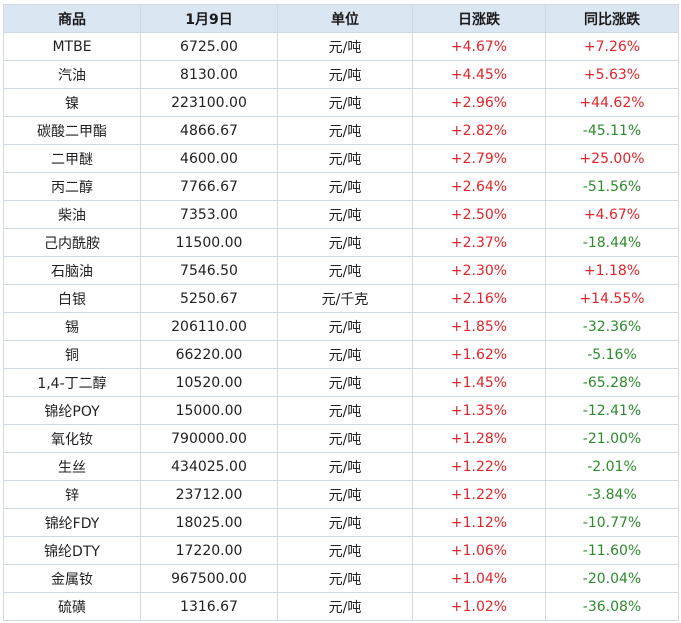 This screenshot has width=681, height=623. I want to click on table-row: MTBE 6725.00 元/吨 +4.67% +7.26%, so click(341, 46).